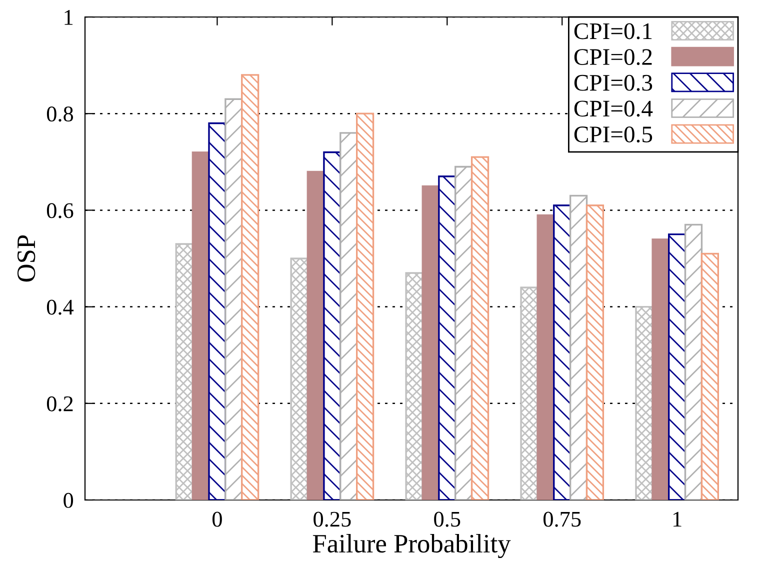 This screenshot has width=767, height=561. Describe the element at coordinates (69, 500) in the screenshot. I see `y-tick-label: 0` at that location.